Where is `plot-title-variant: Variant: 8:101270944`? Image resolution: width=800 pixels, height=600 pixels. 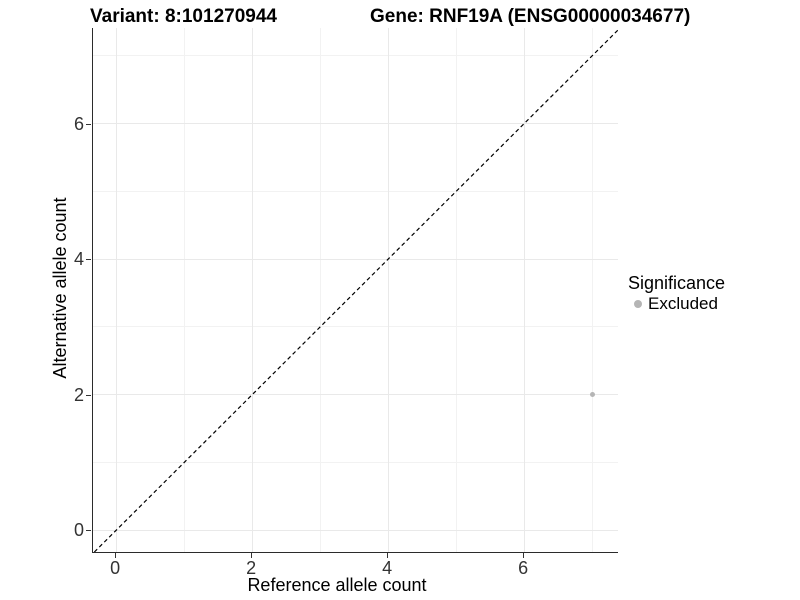
plot-title-variant: Variant: 8:101270944 is located at coordinates (183, 16).